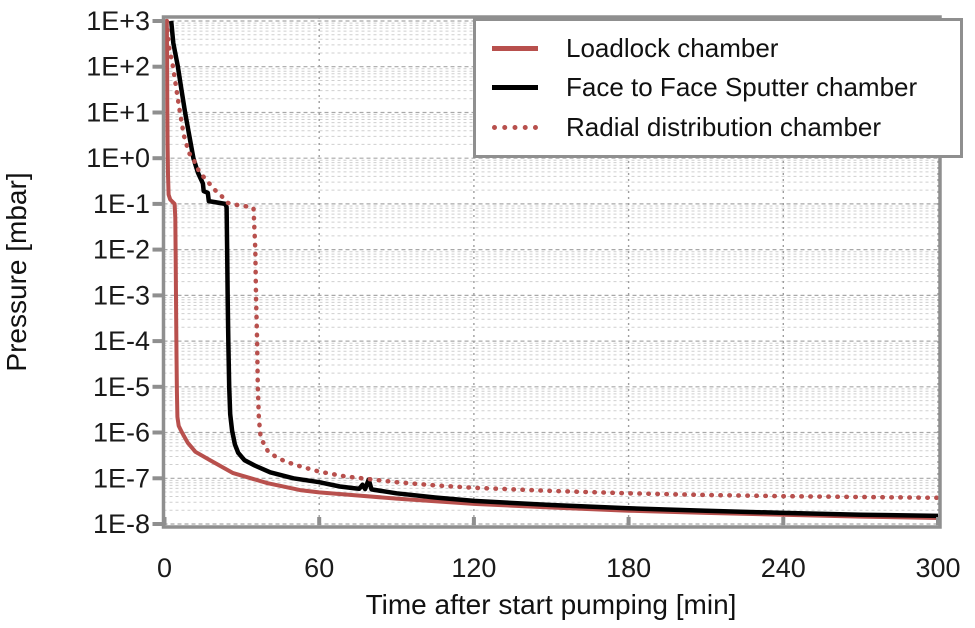 Image resolution: width=975 pixels, height=628 pixels. Describe the element at coordinates (515, 127) in the screenshot. I see `legend-line-sample-radial-distribution` at that location.